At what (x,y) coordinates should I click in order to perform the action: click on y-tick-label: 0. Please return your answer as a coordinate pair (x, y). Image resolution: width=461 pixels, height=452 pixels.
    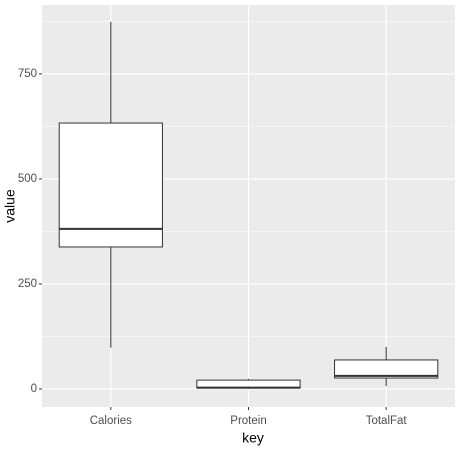
    Looking at the image, I should click on (34, 389).